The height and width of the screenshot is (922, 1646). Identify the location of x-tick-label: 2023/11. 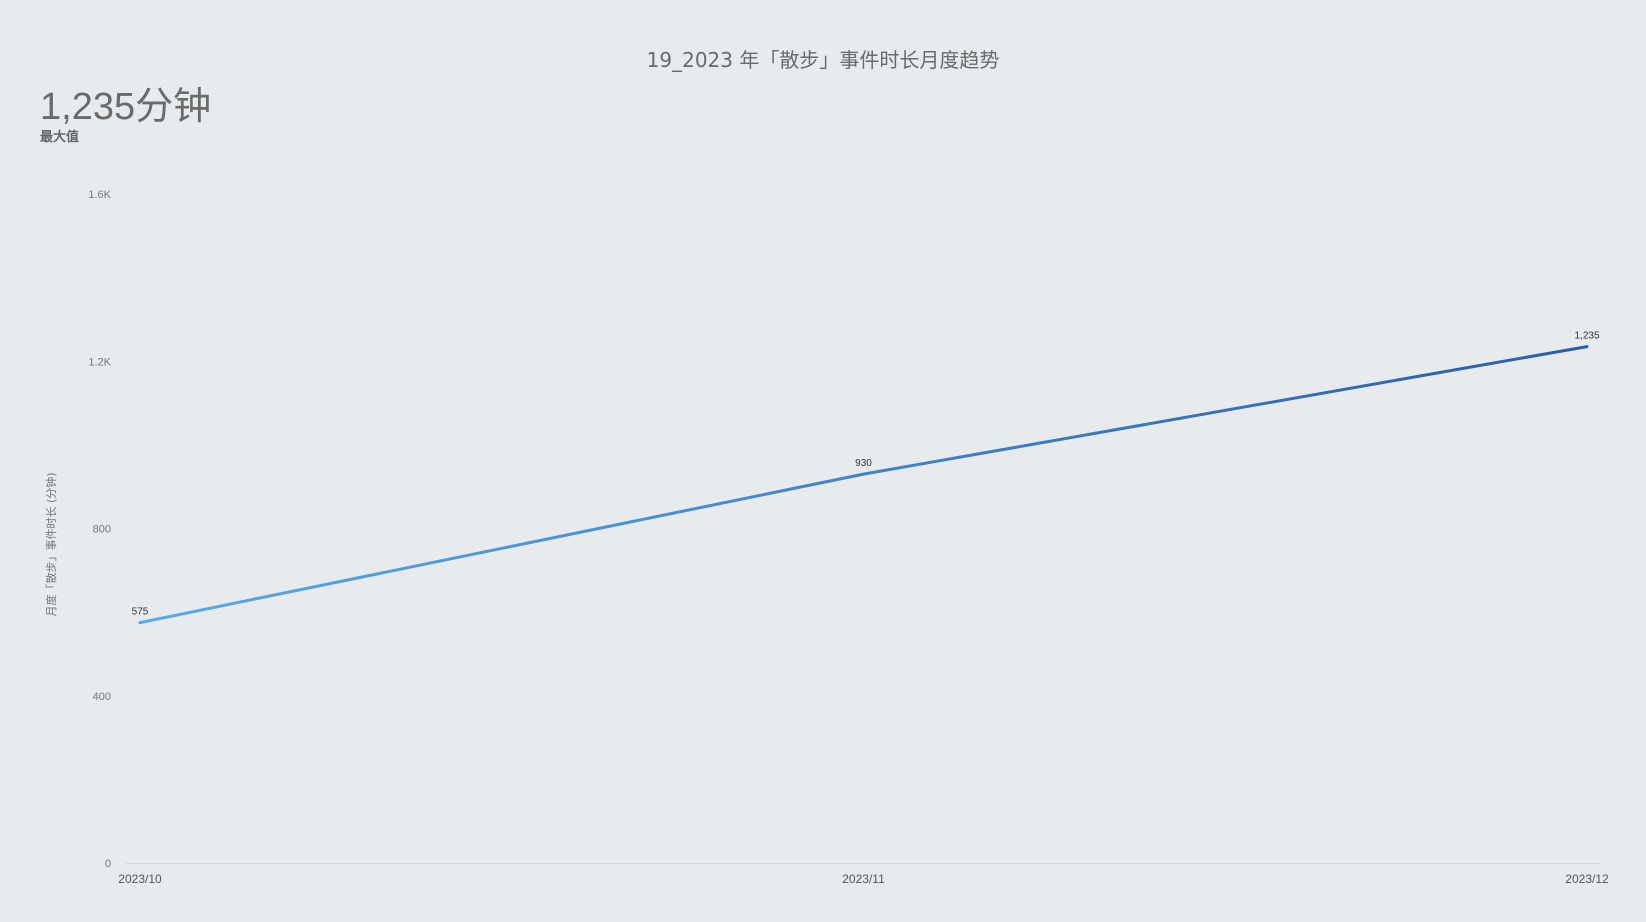
(863, 879).